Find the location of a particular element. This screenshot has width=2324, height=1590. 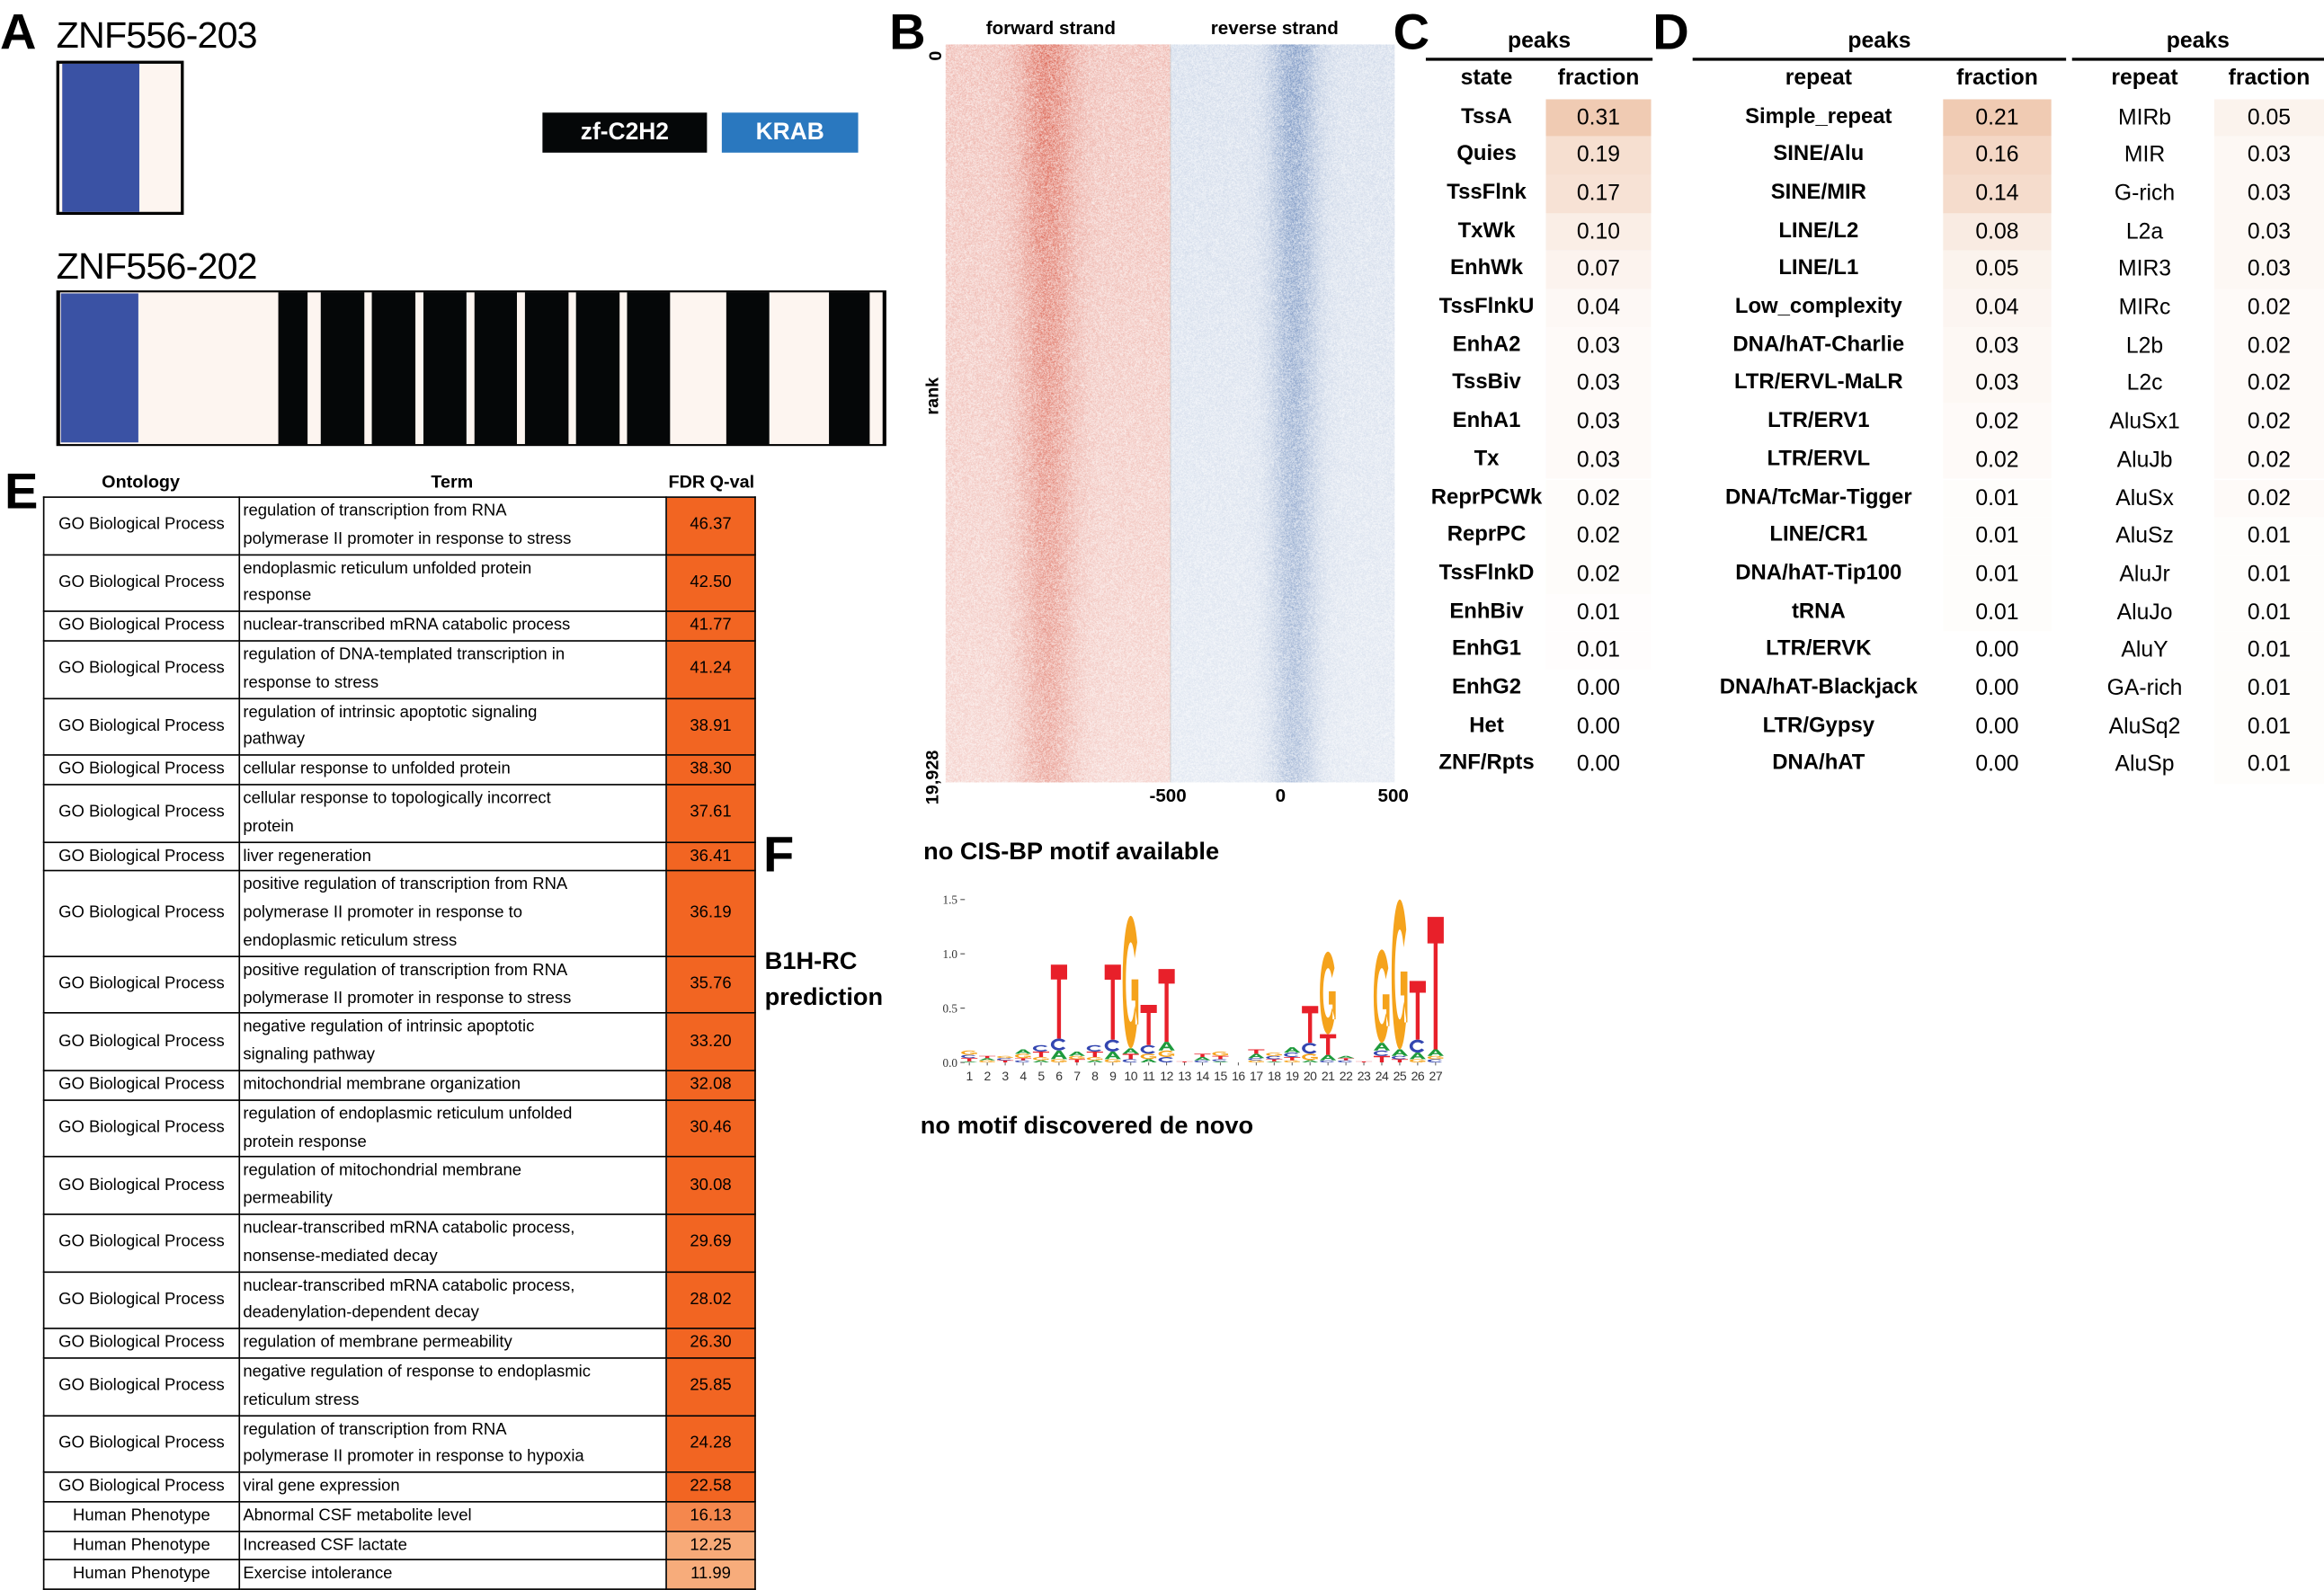

row-label: LTR/ERV1 is located at coordinates (1818, 421).